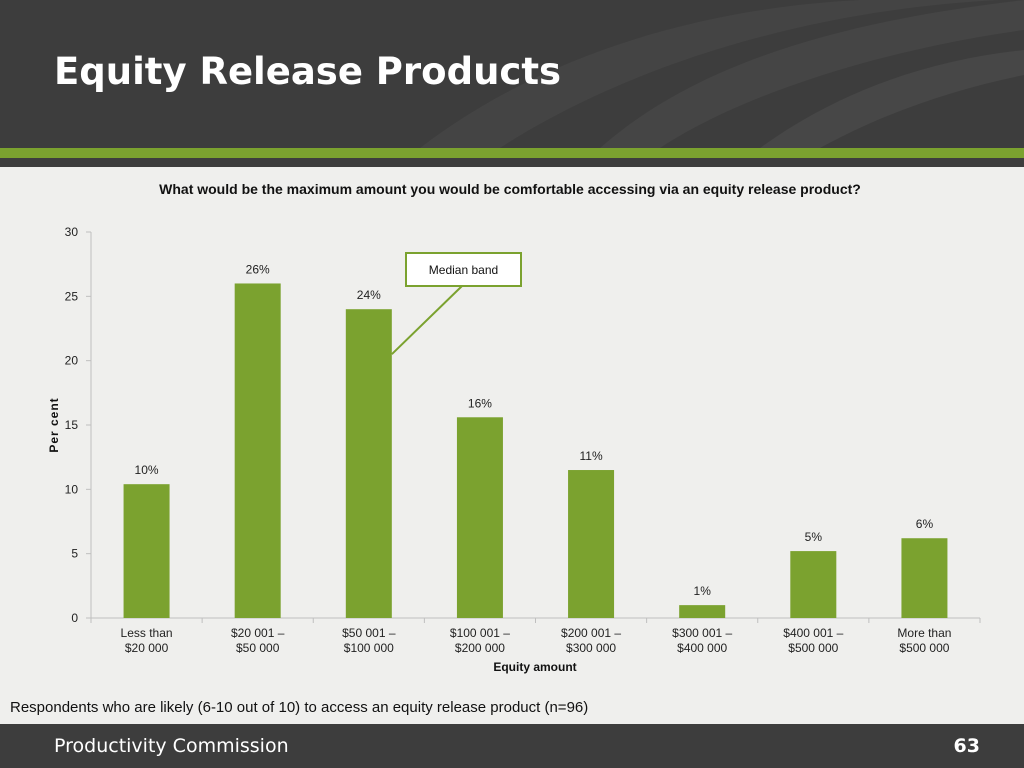 The width and height of the screenshot is (1024, 768). What do you see at coordinates (480, 648) in the screenshot?
I see `x-tick-label: $200 000` at bounding box center [480, 648].